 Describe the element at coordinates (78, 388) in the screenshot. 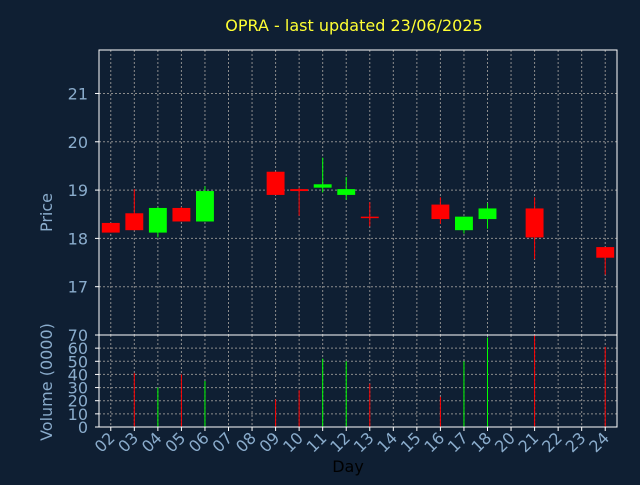

I see `volume-tick-label: 30` at that location.